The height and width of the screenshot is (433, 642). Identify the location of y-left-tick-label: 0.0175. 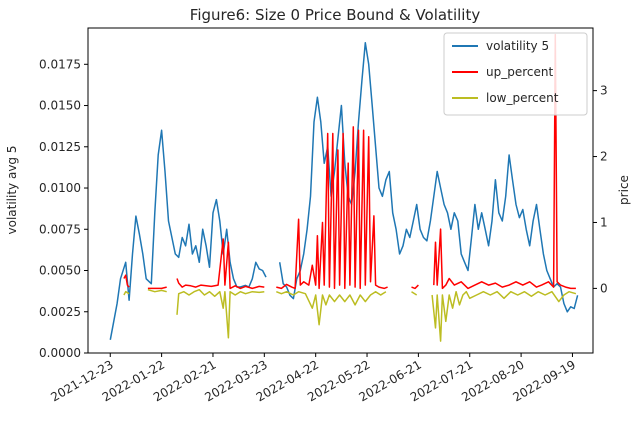
(60, 64).